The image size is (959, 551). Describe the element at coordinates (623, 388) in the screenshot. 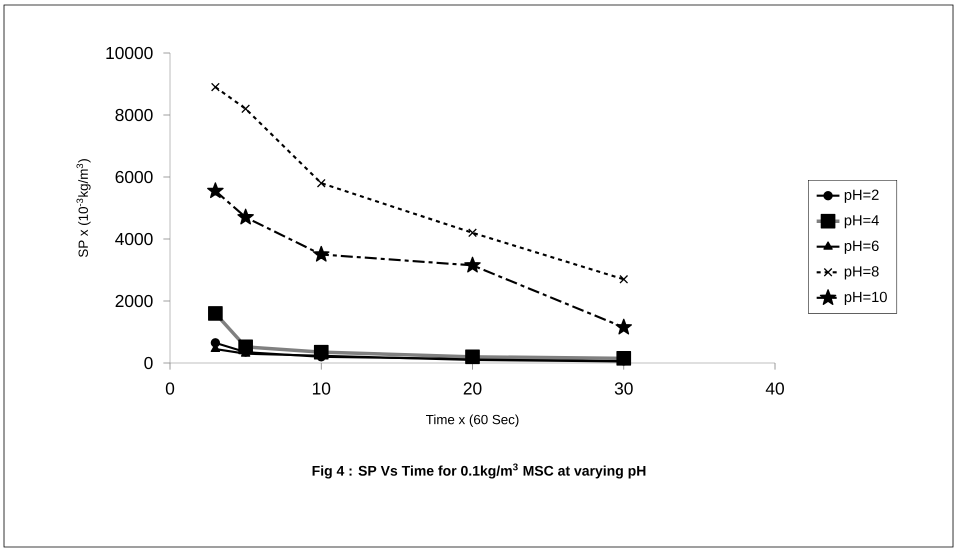

I see `x-tick-label: 30` at that location.